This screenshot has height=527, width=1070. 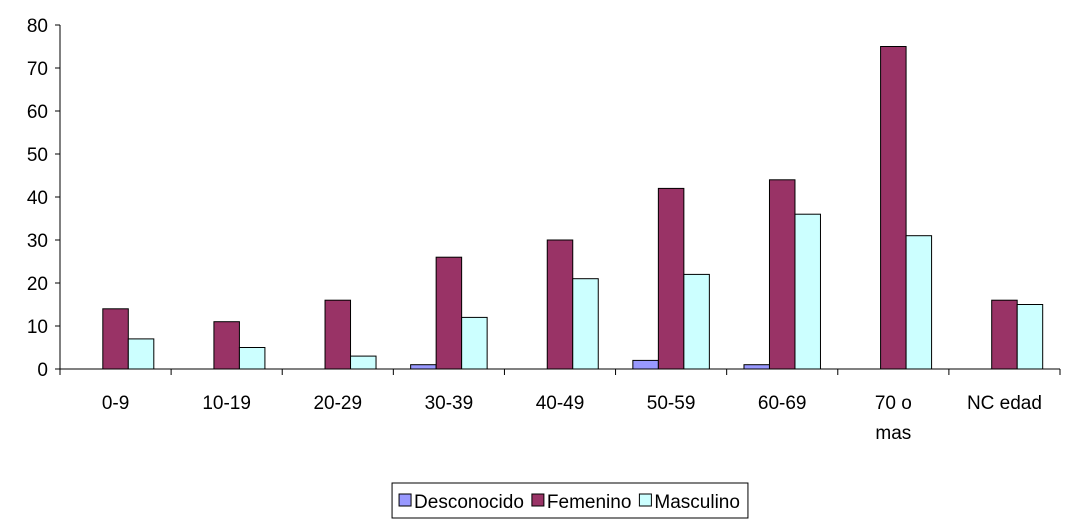 I want to click on y-tick-label: 0, so click(x=42, y=370).